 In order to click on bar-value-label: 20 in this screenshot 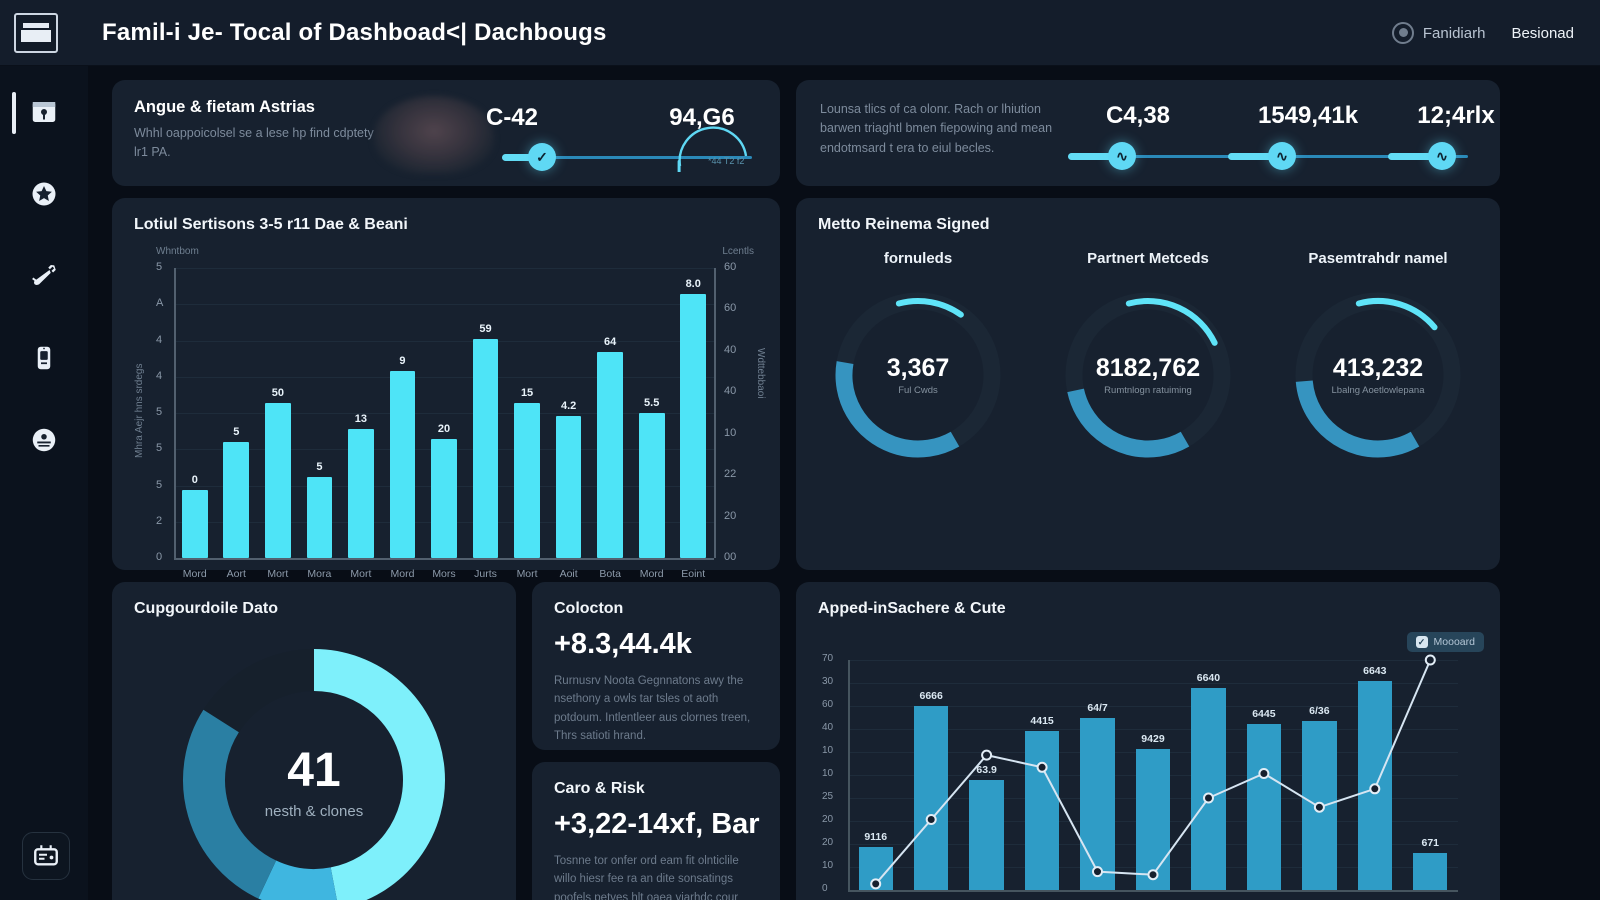, I will do `click(444, 428)`.